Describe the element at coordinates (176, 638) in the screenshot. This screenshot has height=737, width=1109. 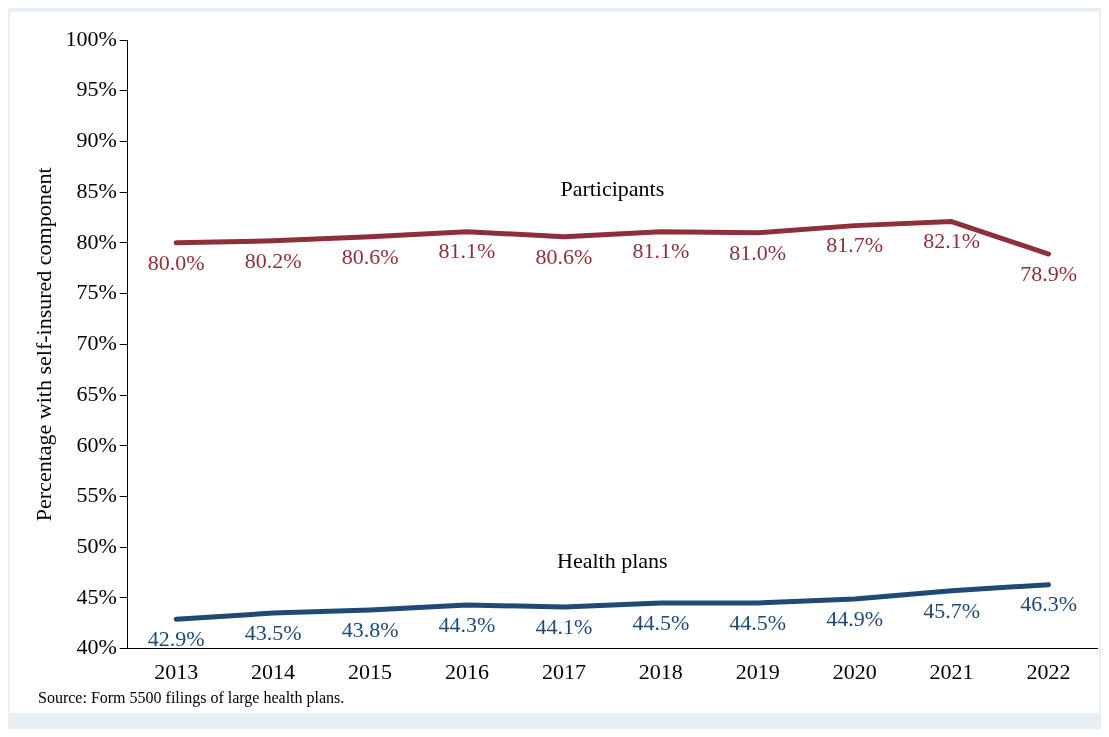
I see `data-label: 42.9%` at that location.